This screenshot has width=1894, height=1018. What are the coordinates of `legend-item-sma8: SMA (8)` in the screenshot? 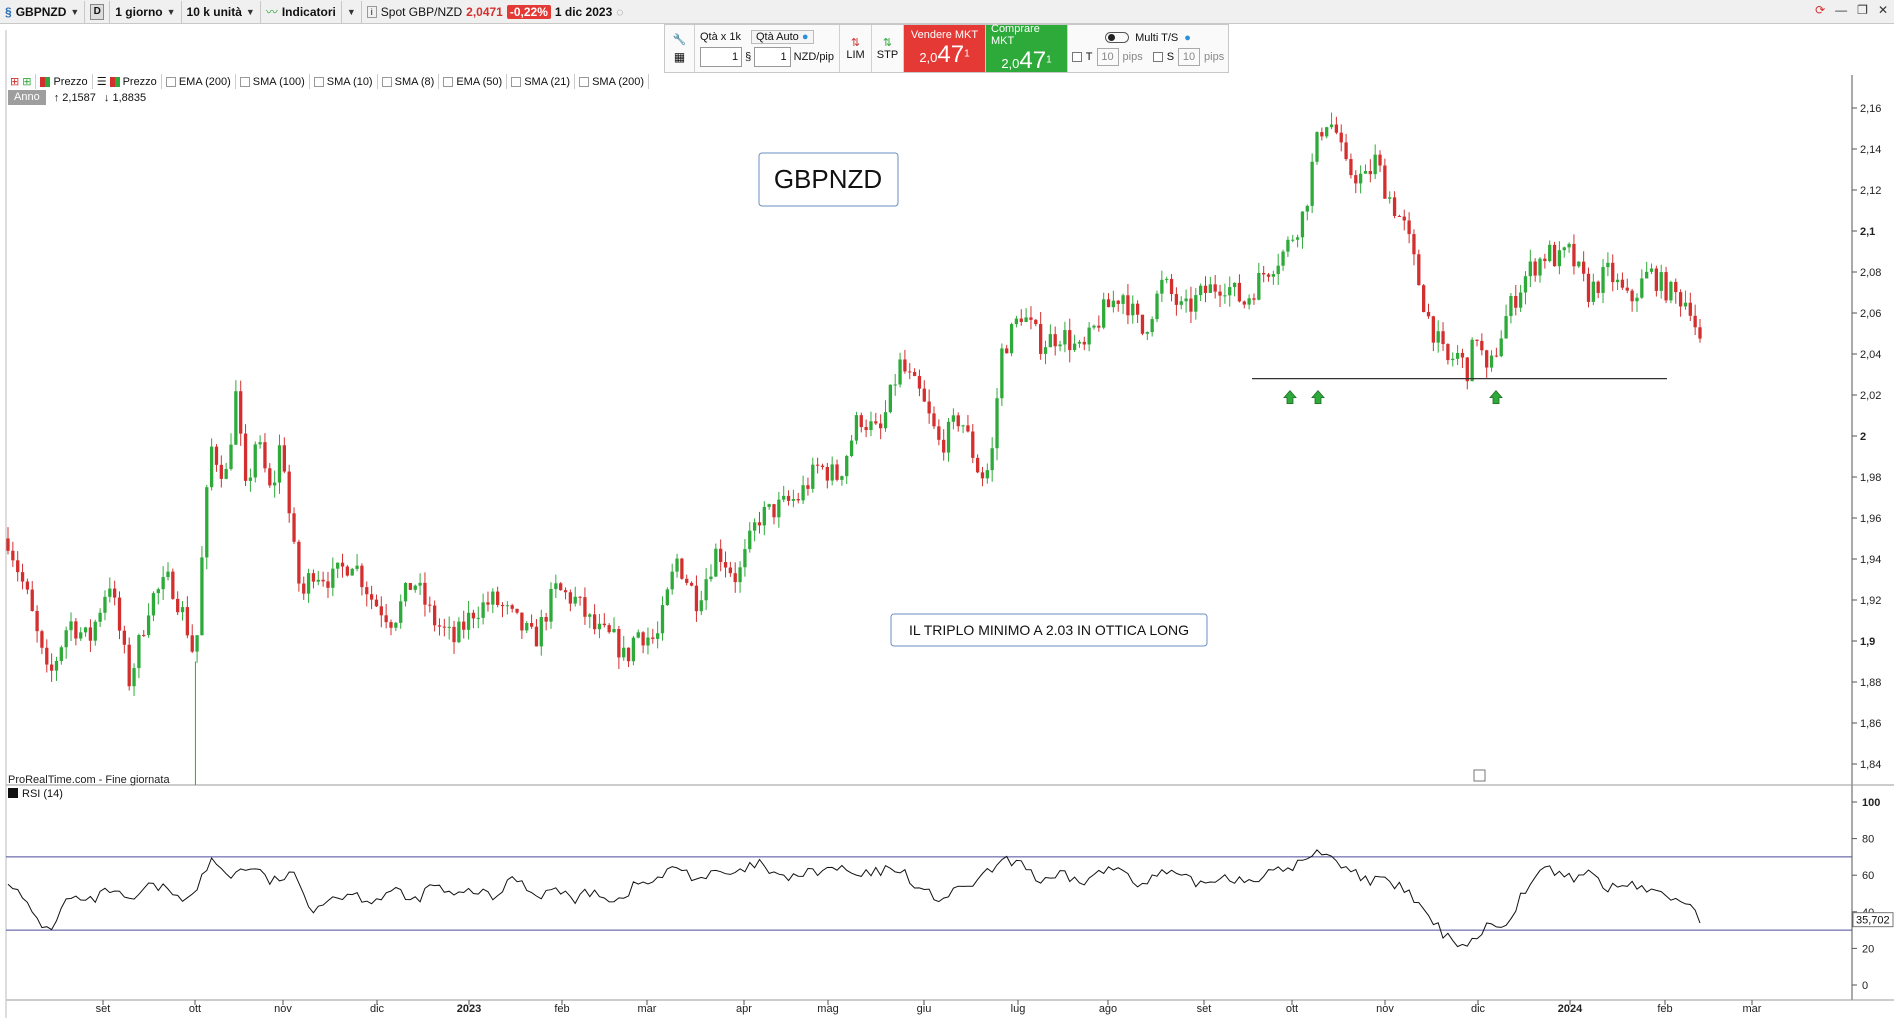 It's located at (409, 81).